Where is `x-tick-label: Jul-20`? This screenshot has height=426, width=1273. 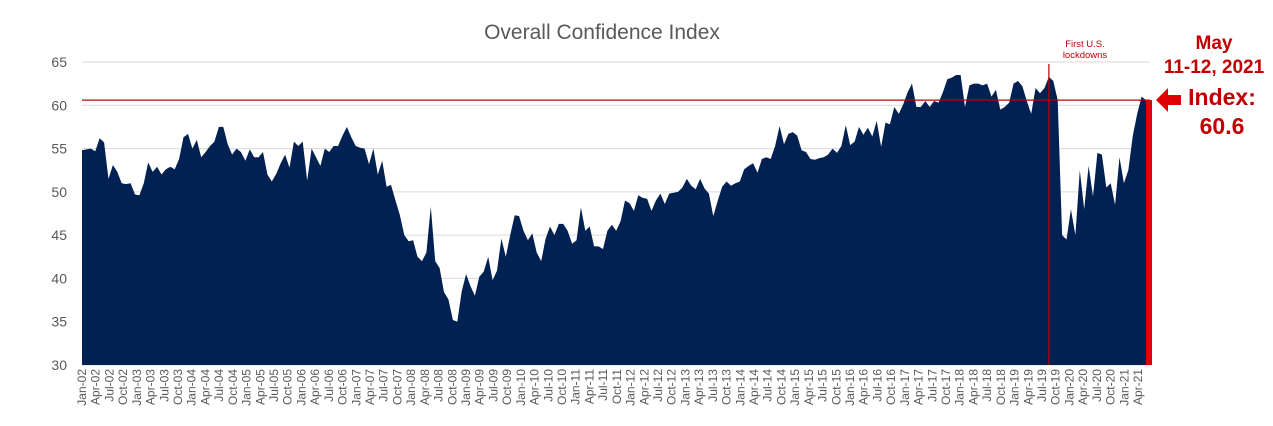 x-tick-label: Jul-20 is located at coordinates (1097, 385).